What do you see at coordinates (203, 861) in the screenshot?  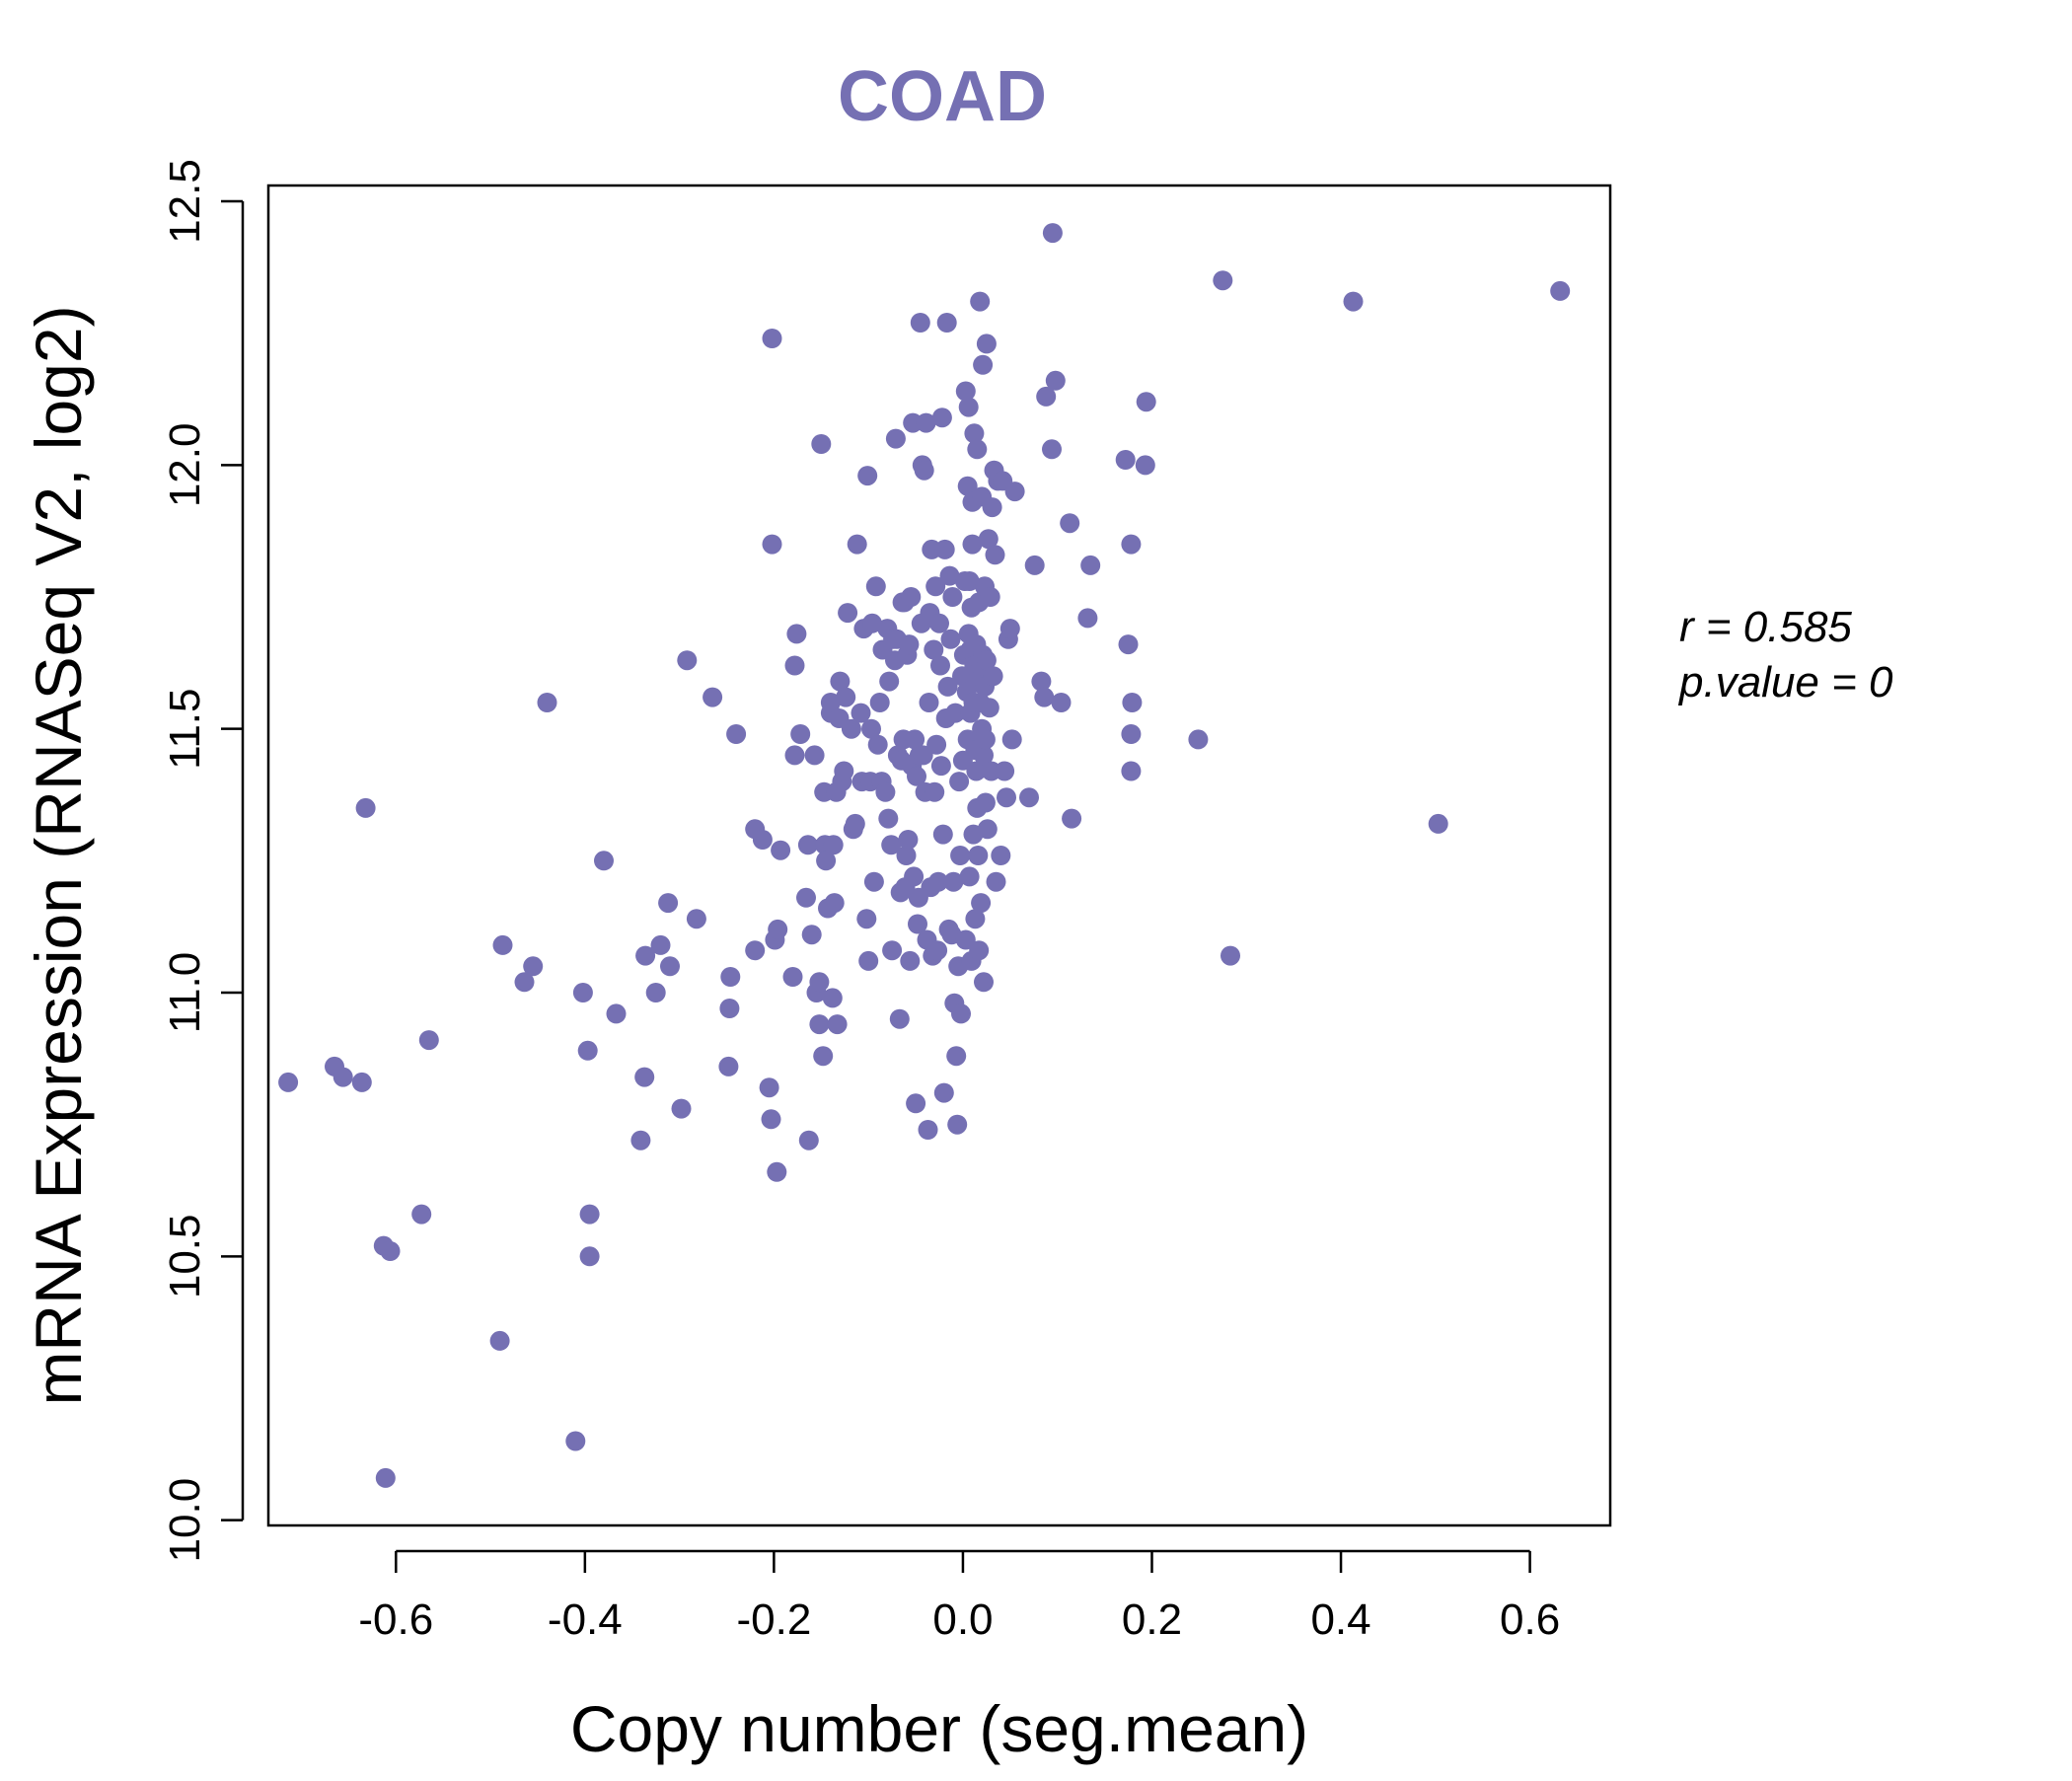 I see `y-axis: 10.0 10.5 11.0 11.5 12.0 12.5` at bounding box center [203, 861].